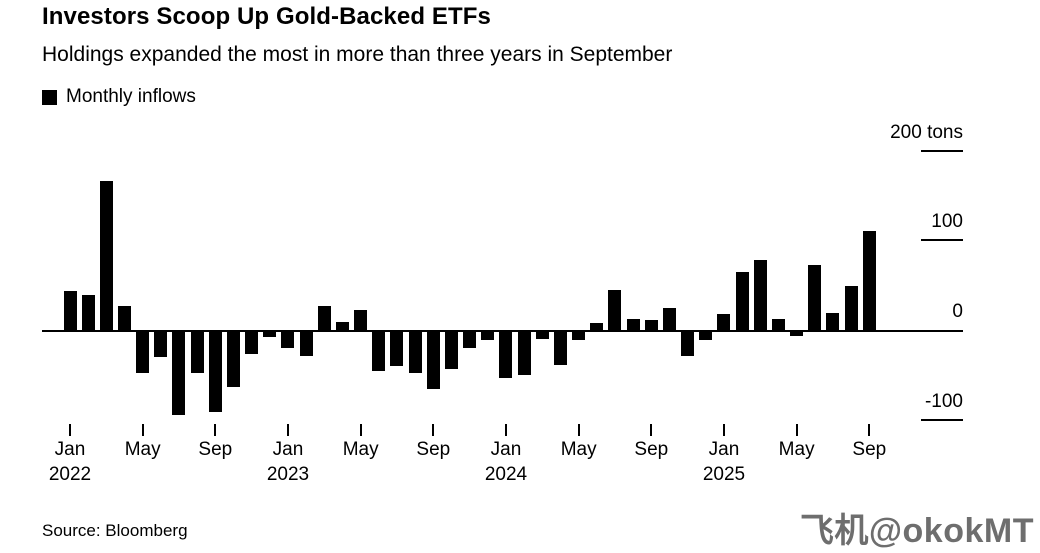  What do you see at coordinates (397, 349) in the screenshot?
I see `bar-jul-2023` at bounding box center [397, 349].